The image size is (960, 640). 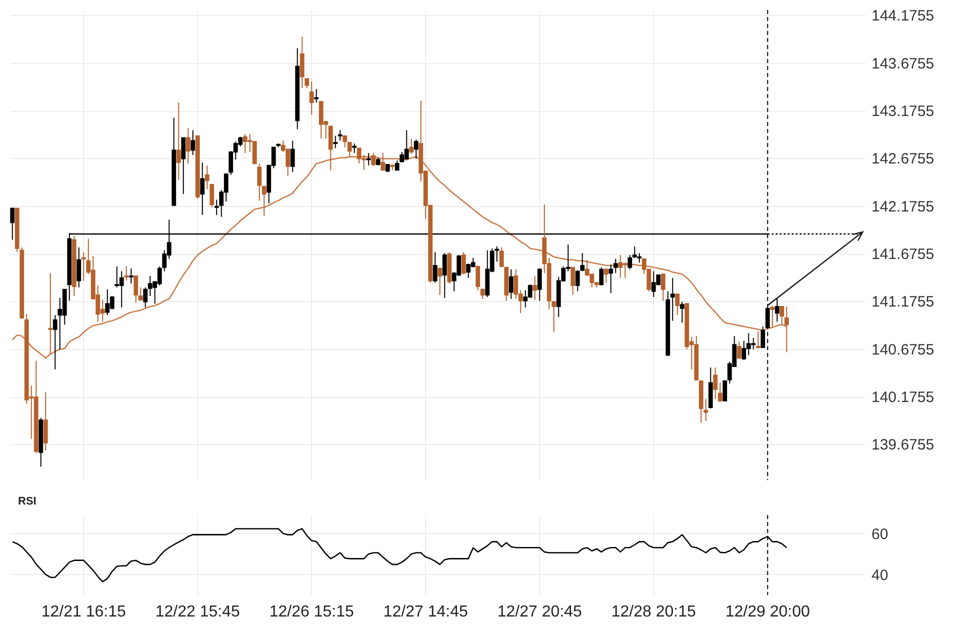 I want to click on y-tick-label: 140.6755, so click(x=903, y=349).